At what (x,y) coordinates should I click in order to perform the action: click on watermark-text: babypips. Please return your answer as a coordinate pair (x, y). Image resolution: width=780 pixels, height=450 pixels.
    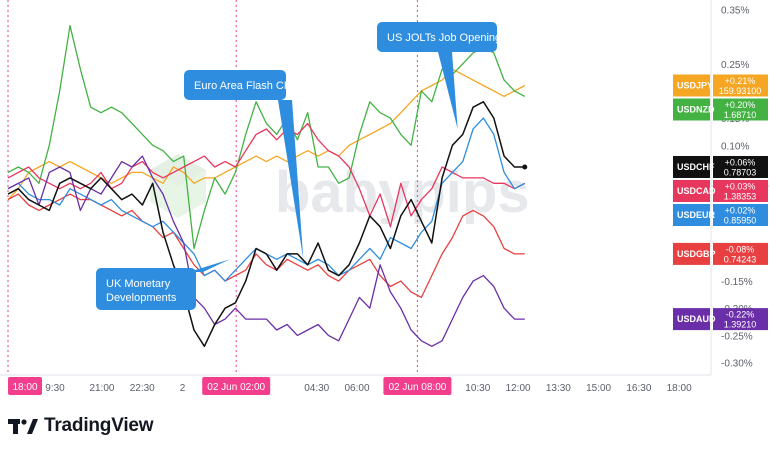
    Looking at the image, I should click on (402, 192).